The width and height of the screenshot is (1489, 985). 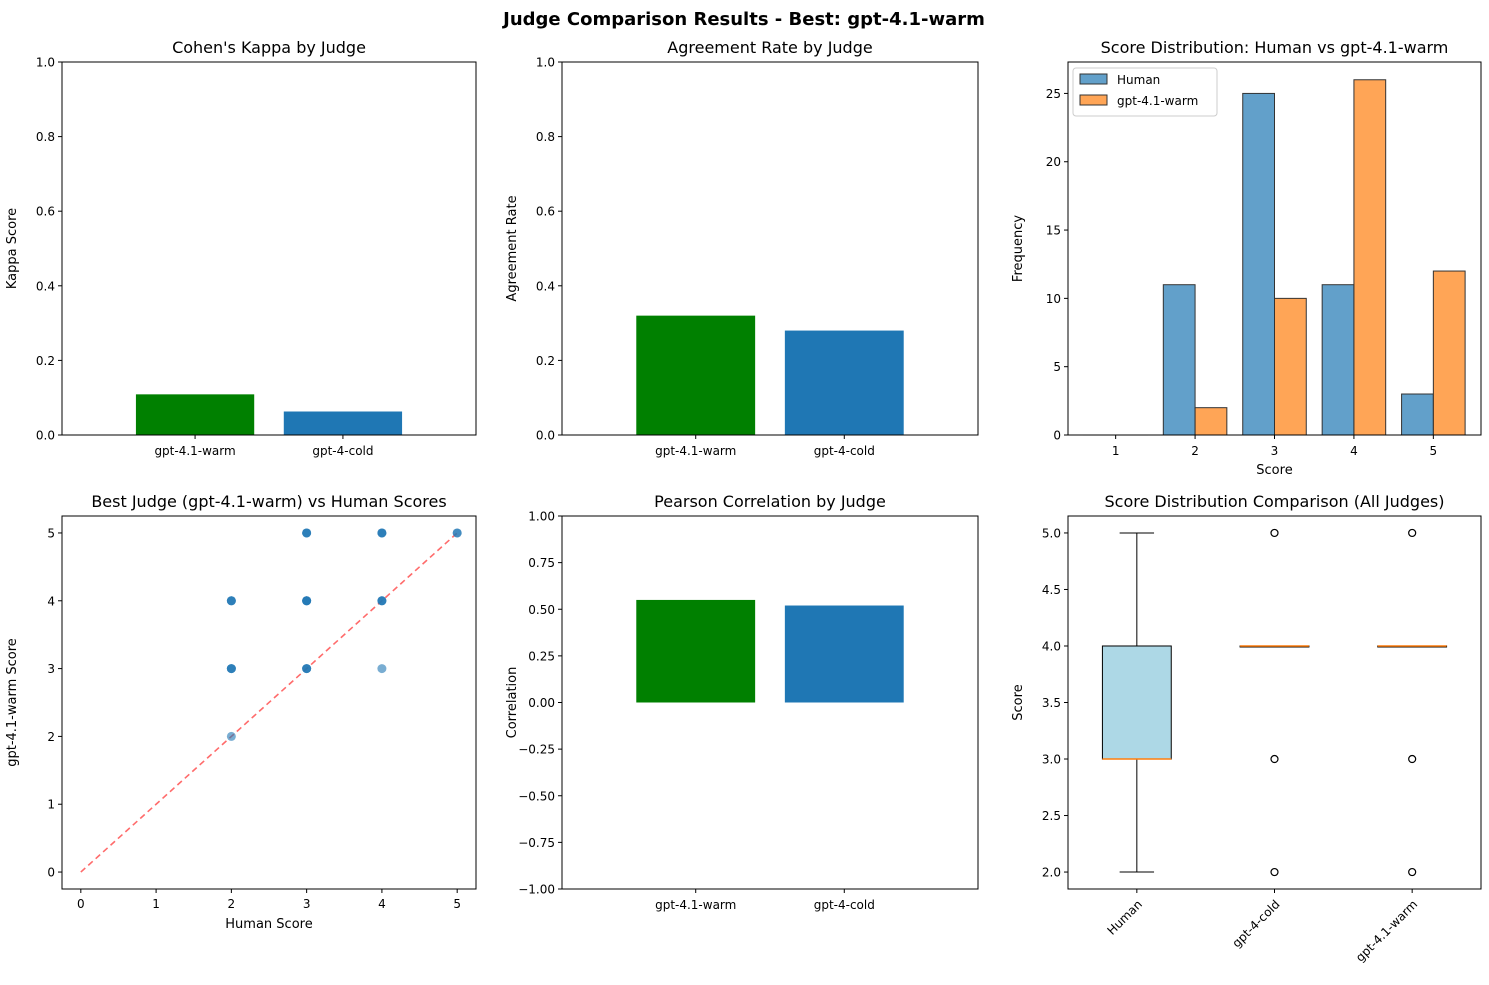 What do you see at coordinates (1124, 917) in the screenshot?
I see `boxplot-xtick-label: Human` at bounding box center [1124, 917].